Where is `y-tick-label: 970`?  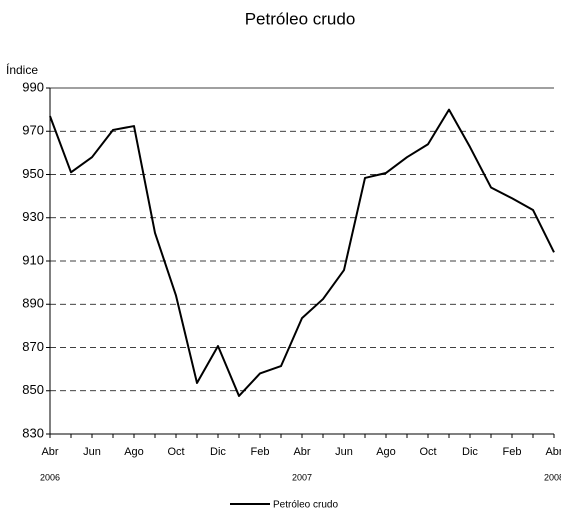 y-tick-label: 970 is located at coordinates (33, 130).